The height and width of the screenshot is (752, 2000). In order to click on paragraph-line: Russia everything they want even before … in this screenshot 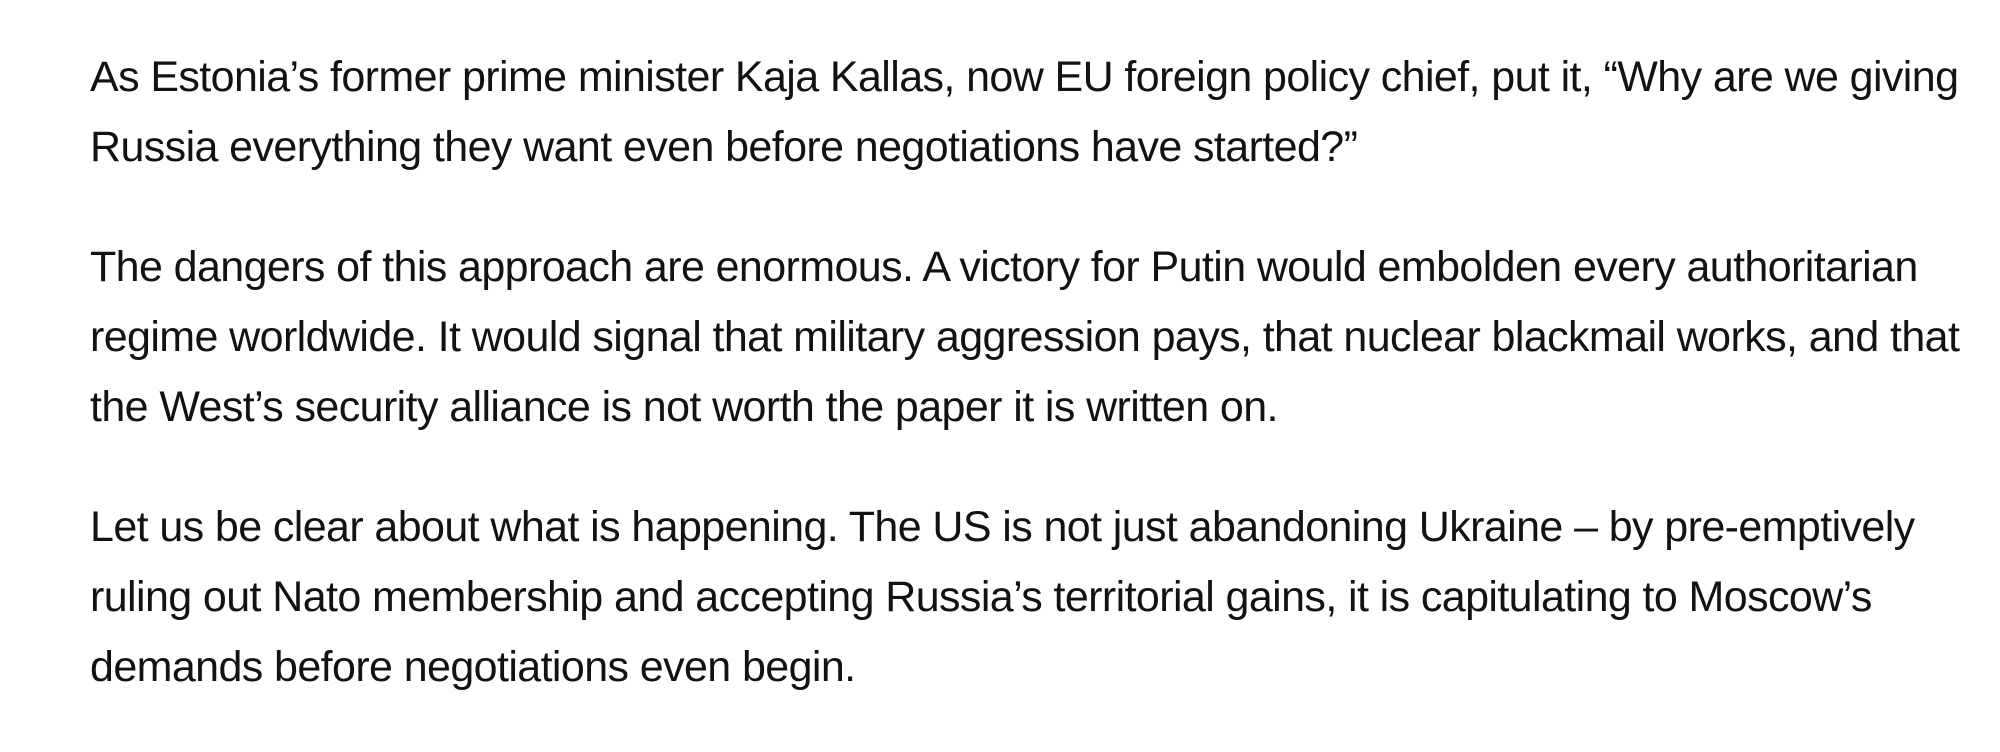, I will do `click(724, 147)`.